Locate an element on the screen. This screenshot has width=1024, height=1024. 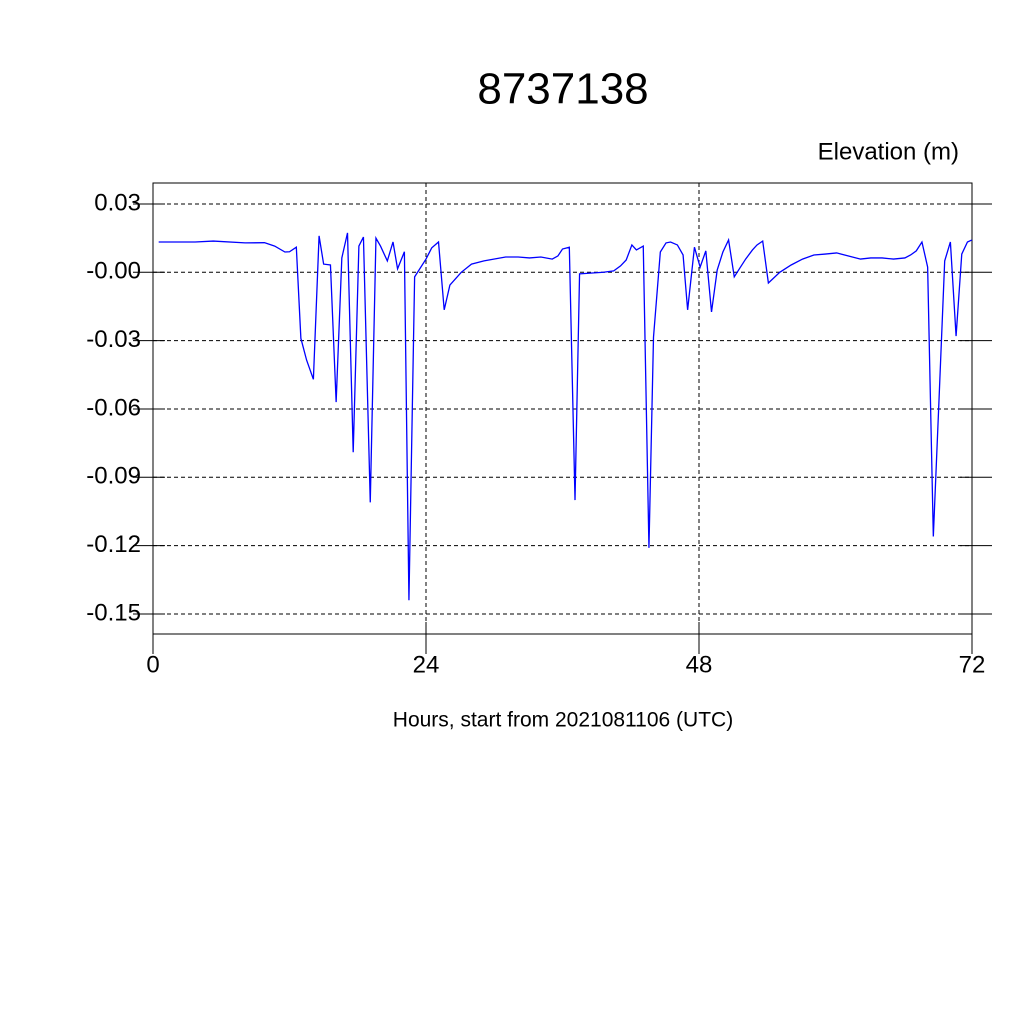
chart-title: 8737138 is located at coordinates (562, 89).